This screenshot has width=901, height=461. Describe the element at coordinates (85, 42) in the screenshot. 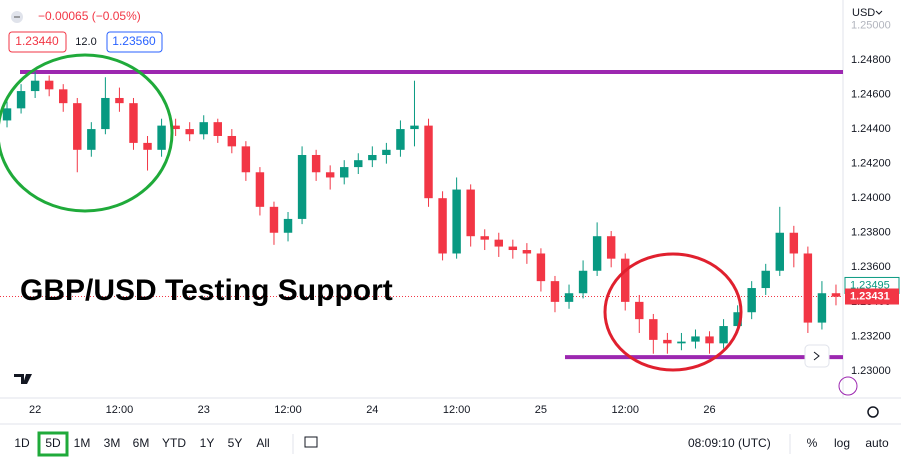

I see `spread: 12.0` at that location.